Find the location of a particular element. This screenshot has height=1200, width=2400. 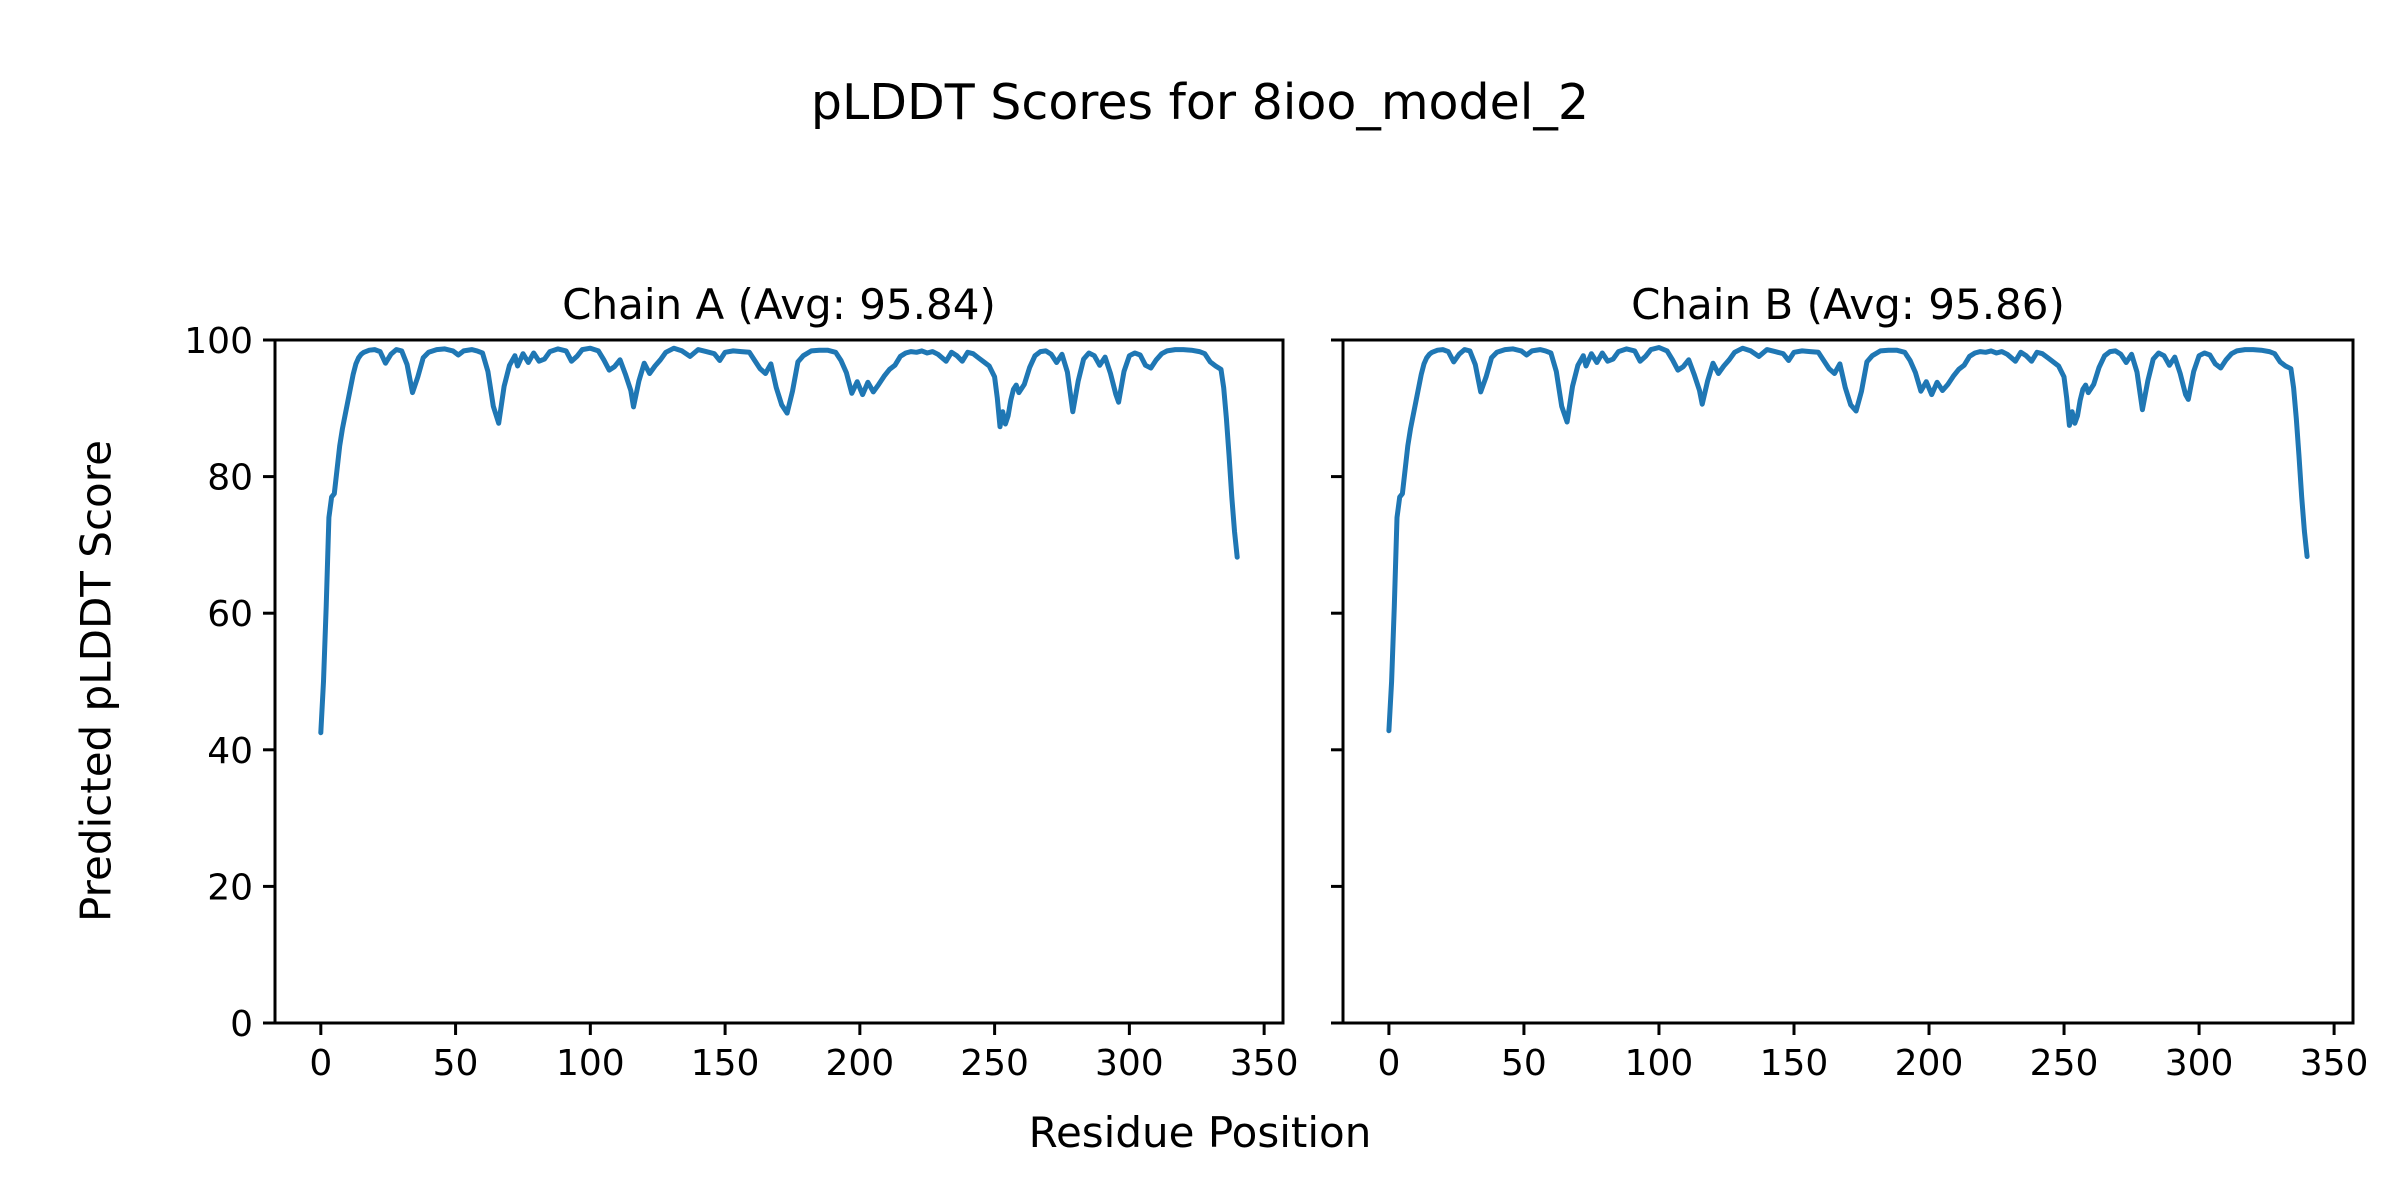

chain-b-title: Chain B (Avg: 95.86) is located at coordinates (1848, 304).